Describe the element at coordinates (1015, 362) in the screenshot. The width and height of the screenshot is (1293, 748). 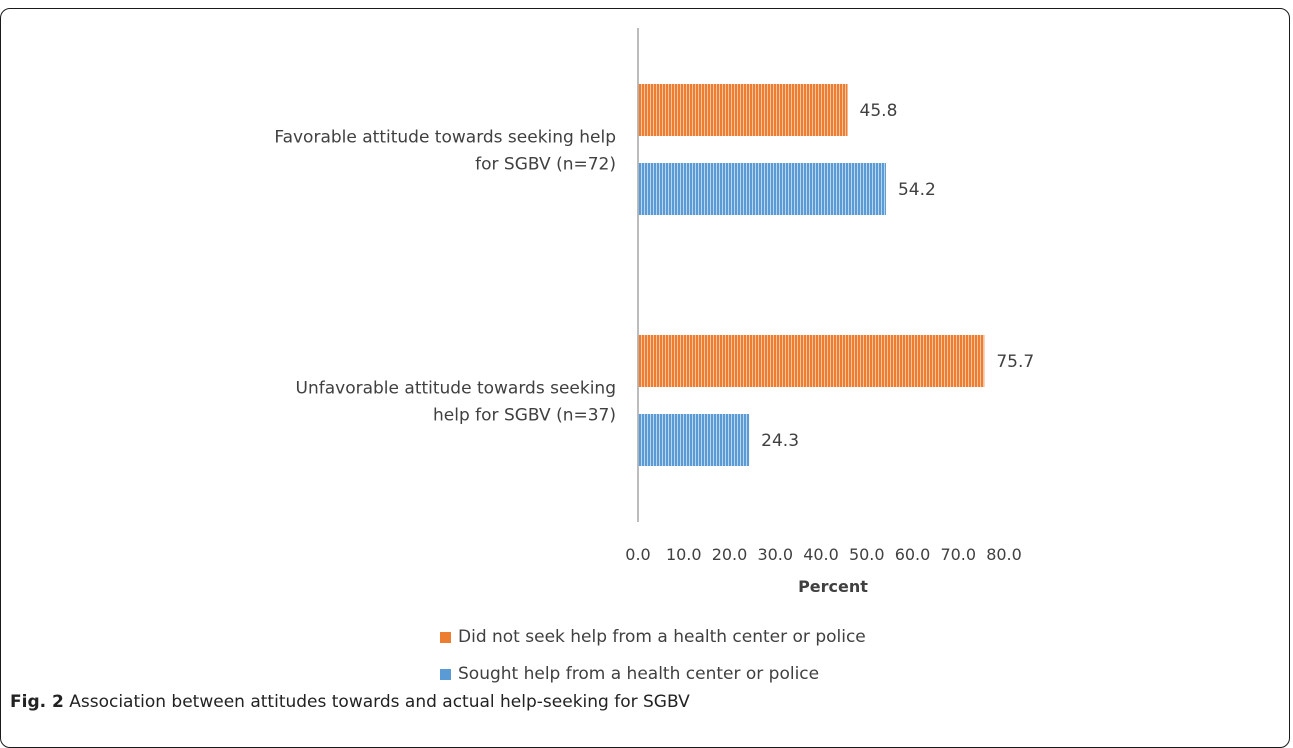
I see `data-label-1-0: 75.7` at that location.